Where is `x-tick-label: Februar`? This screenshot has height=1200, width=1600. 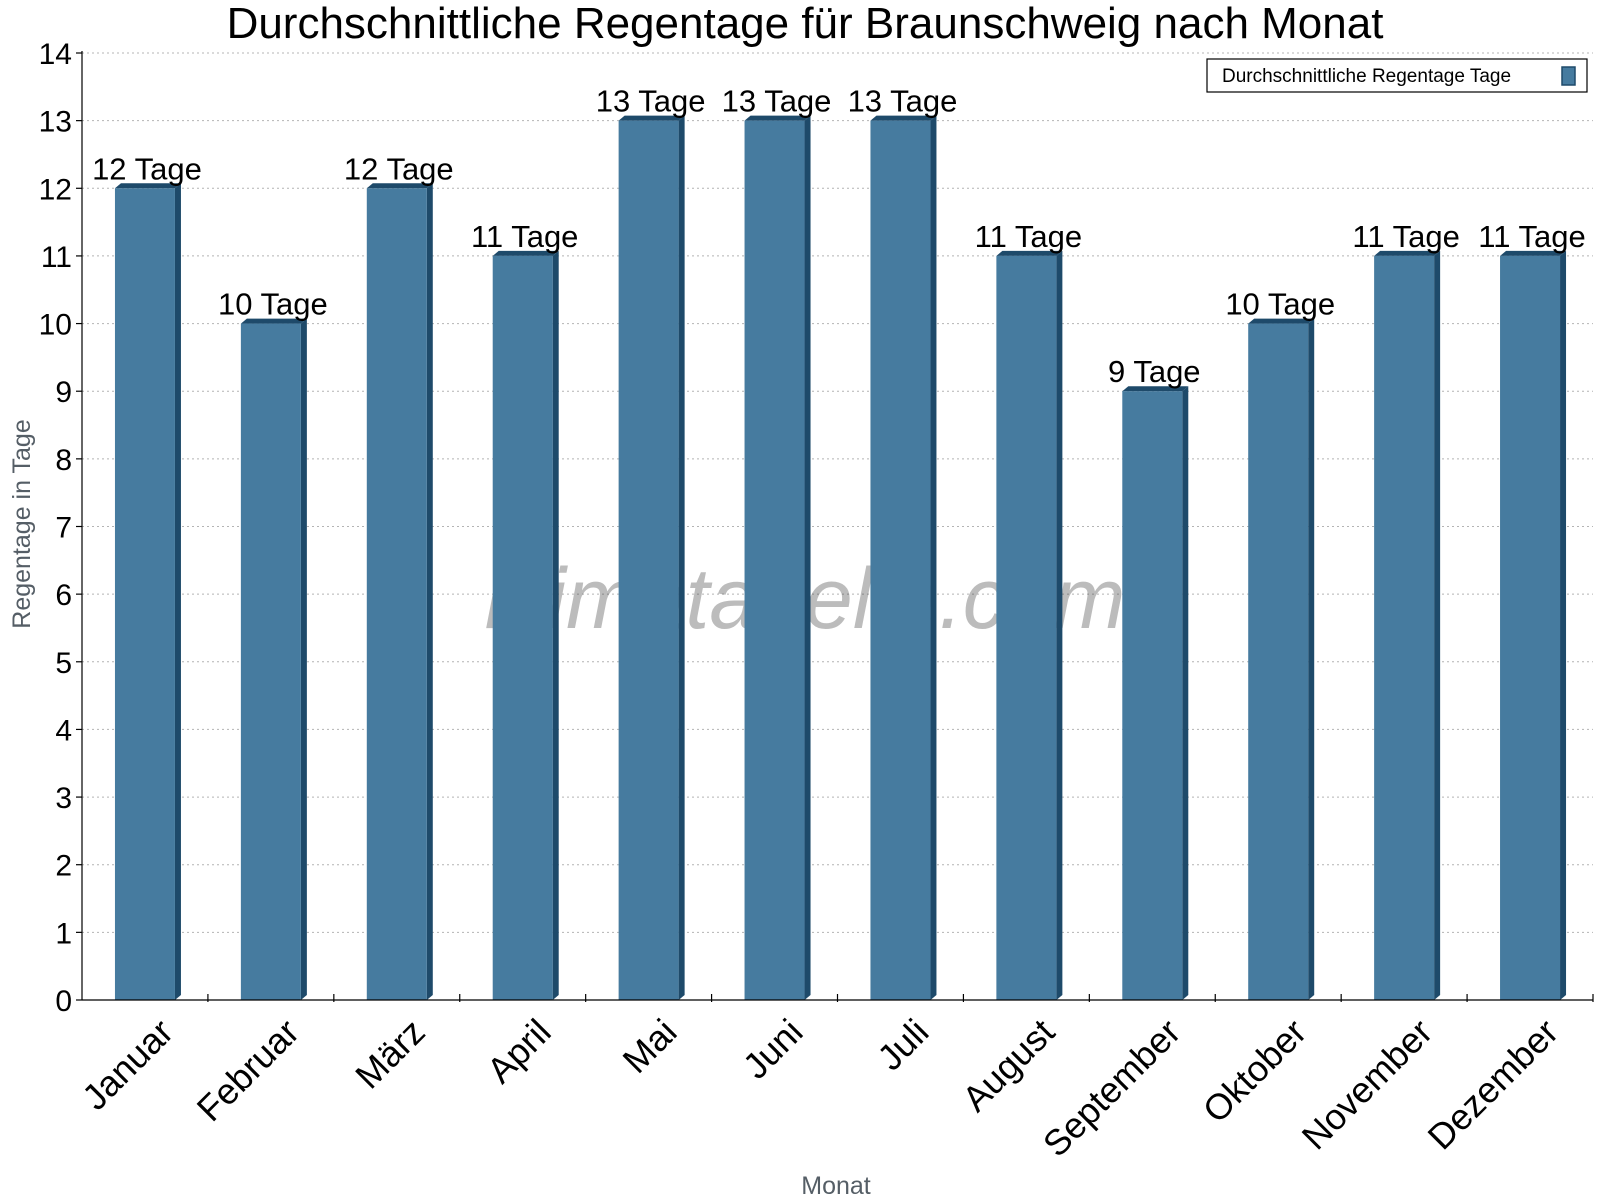 x-tick-label: Februar is located at coordinates (248, 1070).